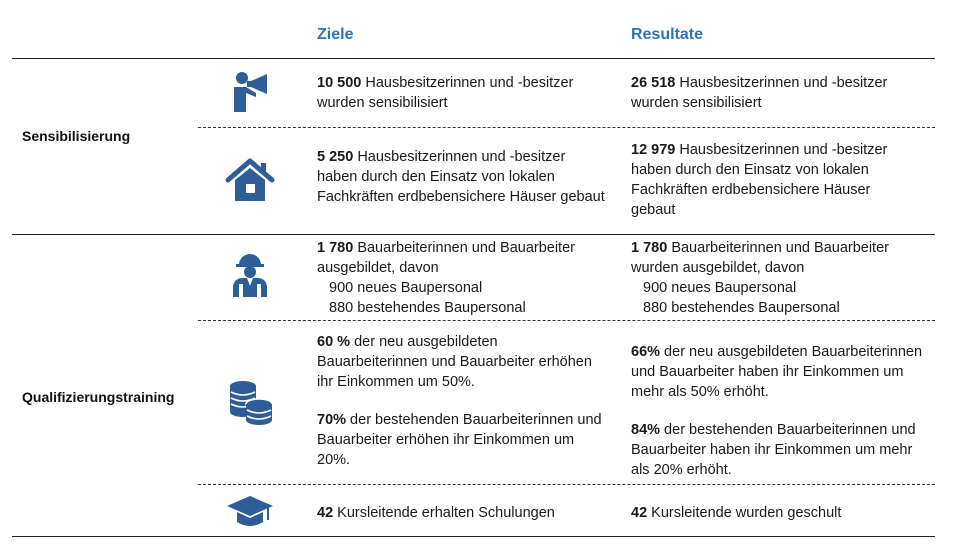  Describe the element at coordinates (427, 308) in the screenshot. I see `goal-existing-staff: 880 bestehendes Baupersonal` at that location.